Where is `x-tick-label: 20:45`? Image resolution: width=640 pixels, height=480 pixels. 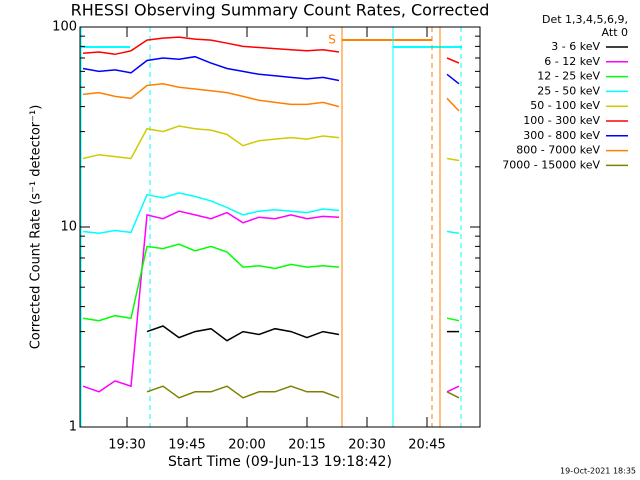 x-tick-label: 20:45 is located at coordinates (426, 445).